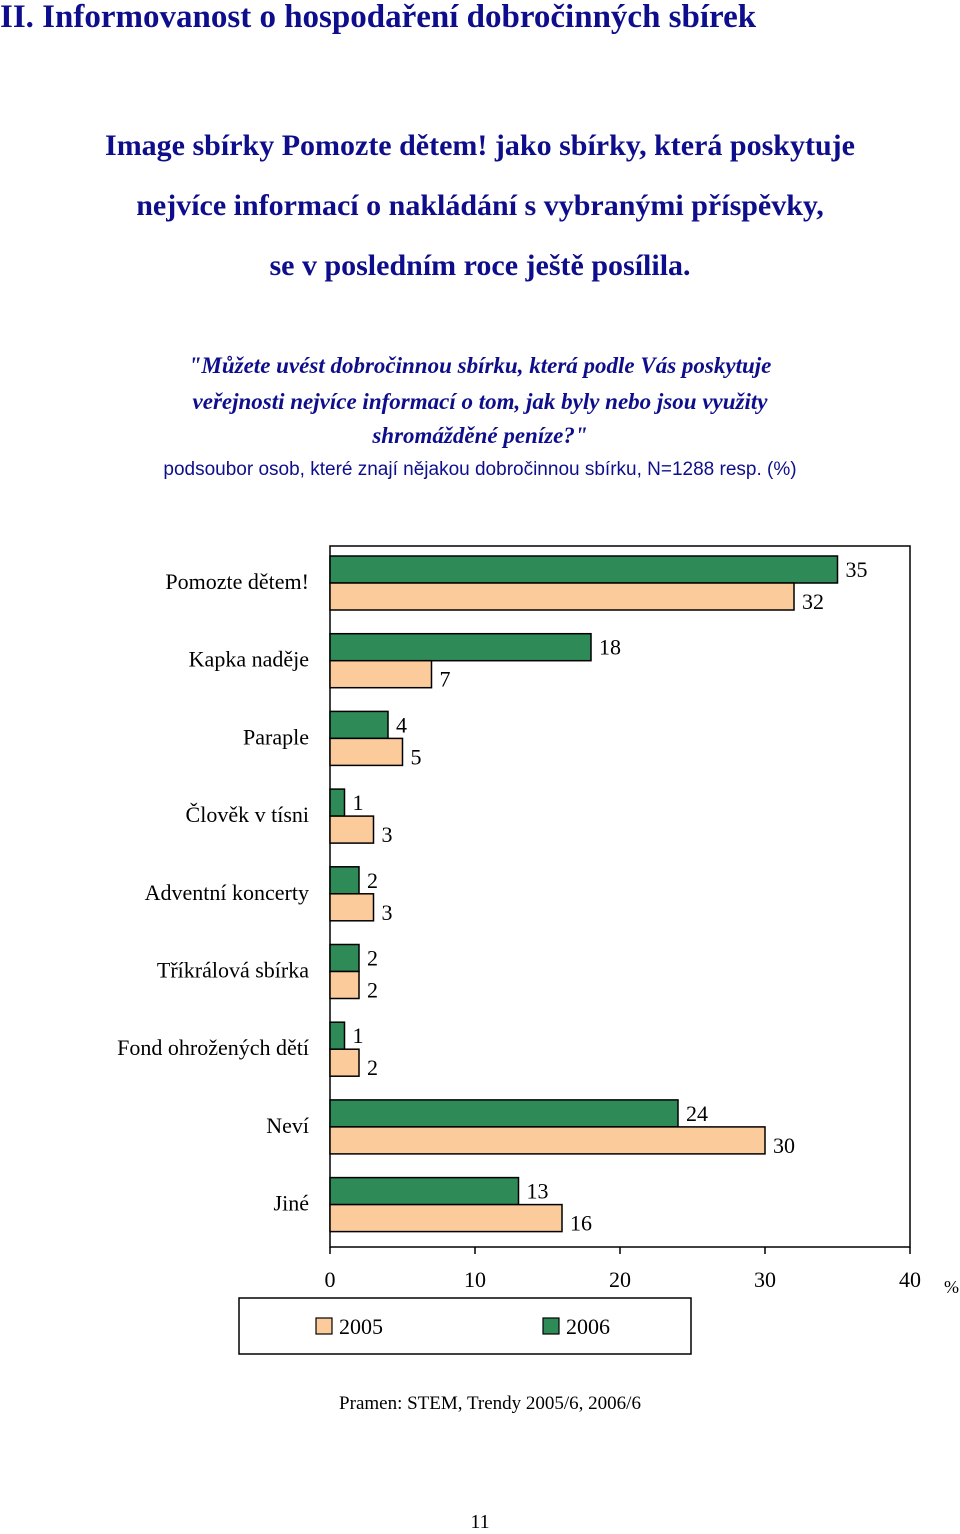 The image size is (960, 1534). What do you see at coordinates (445, 679) in the screenshot?
I see `data-label-2005: 7` at bounding box center [445, 679].